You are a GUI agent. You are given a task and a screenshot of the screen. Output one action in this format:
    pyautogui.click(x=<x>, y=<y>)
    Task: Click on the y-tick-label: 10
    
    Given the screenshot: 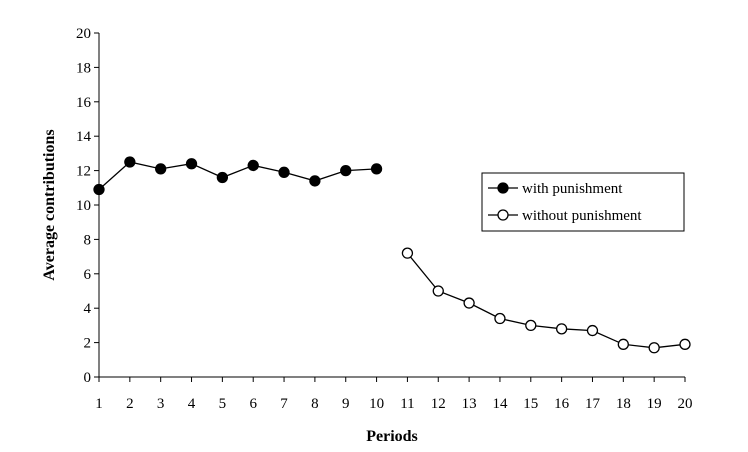 What is the action you would take?
    pyautogui.click(x=83, y=206)
    